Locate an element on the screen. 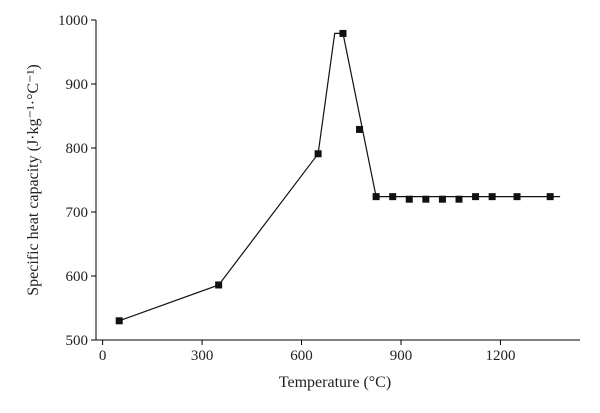 Image resolution: width=600 pixels, height=413 pixels. x-ticks: 0 300 600 900 1200 is located at coordinates (307, 352).